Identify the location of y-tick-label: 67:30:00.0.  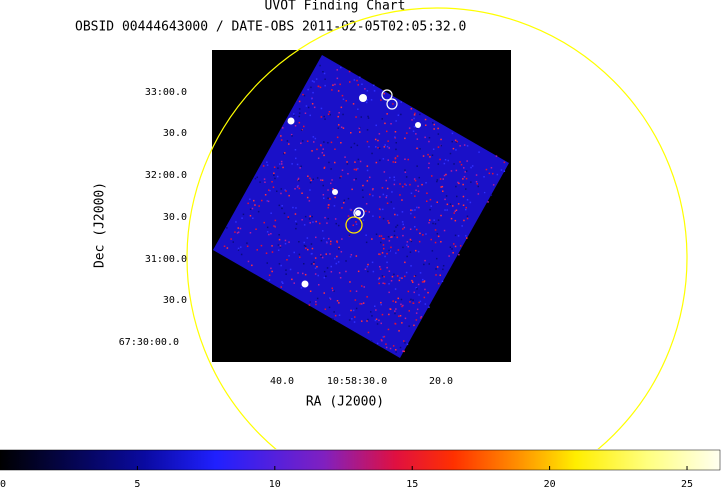
(149, 342).